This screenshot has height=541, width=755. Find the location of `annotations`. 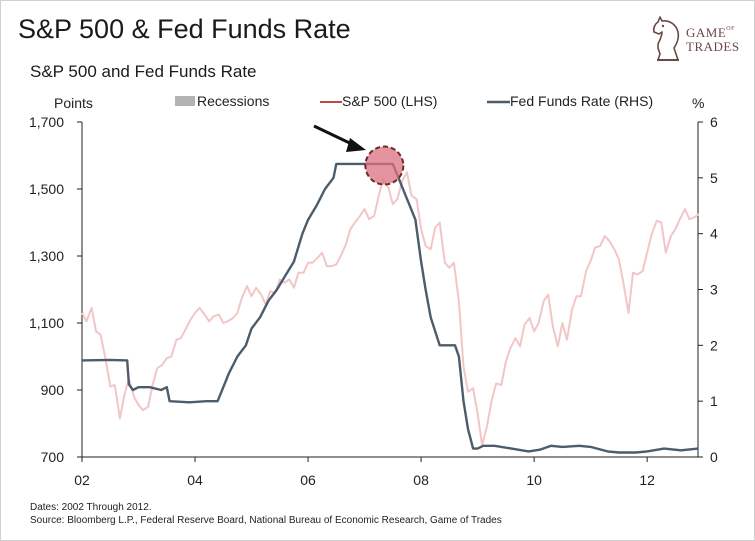

annotations is located at coordinates (359, 155).